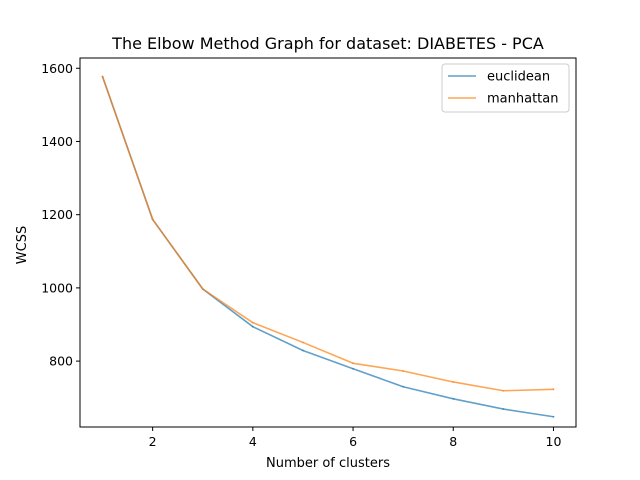 This screenshot has width=640, height=480. I want to click on x-tick-label: 8, so click(453, 441).